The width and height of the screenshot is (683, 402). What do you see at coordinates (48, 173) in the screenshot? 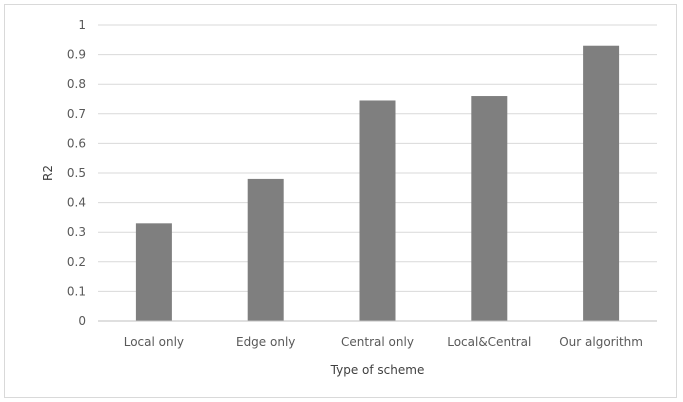
I see `y-axis-title: R2` at bounding box center [48, 173].